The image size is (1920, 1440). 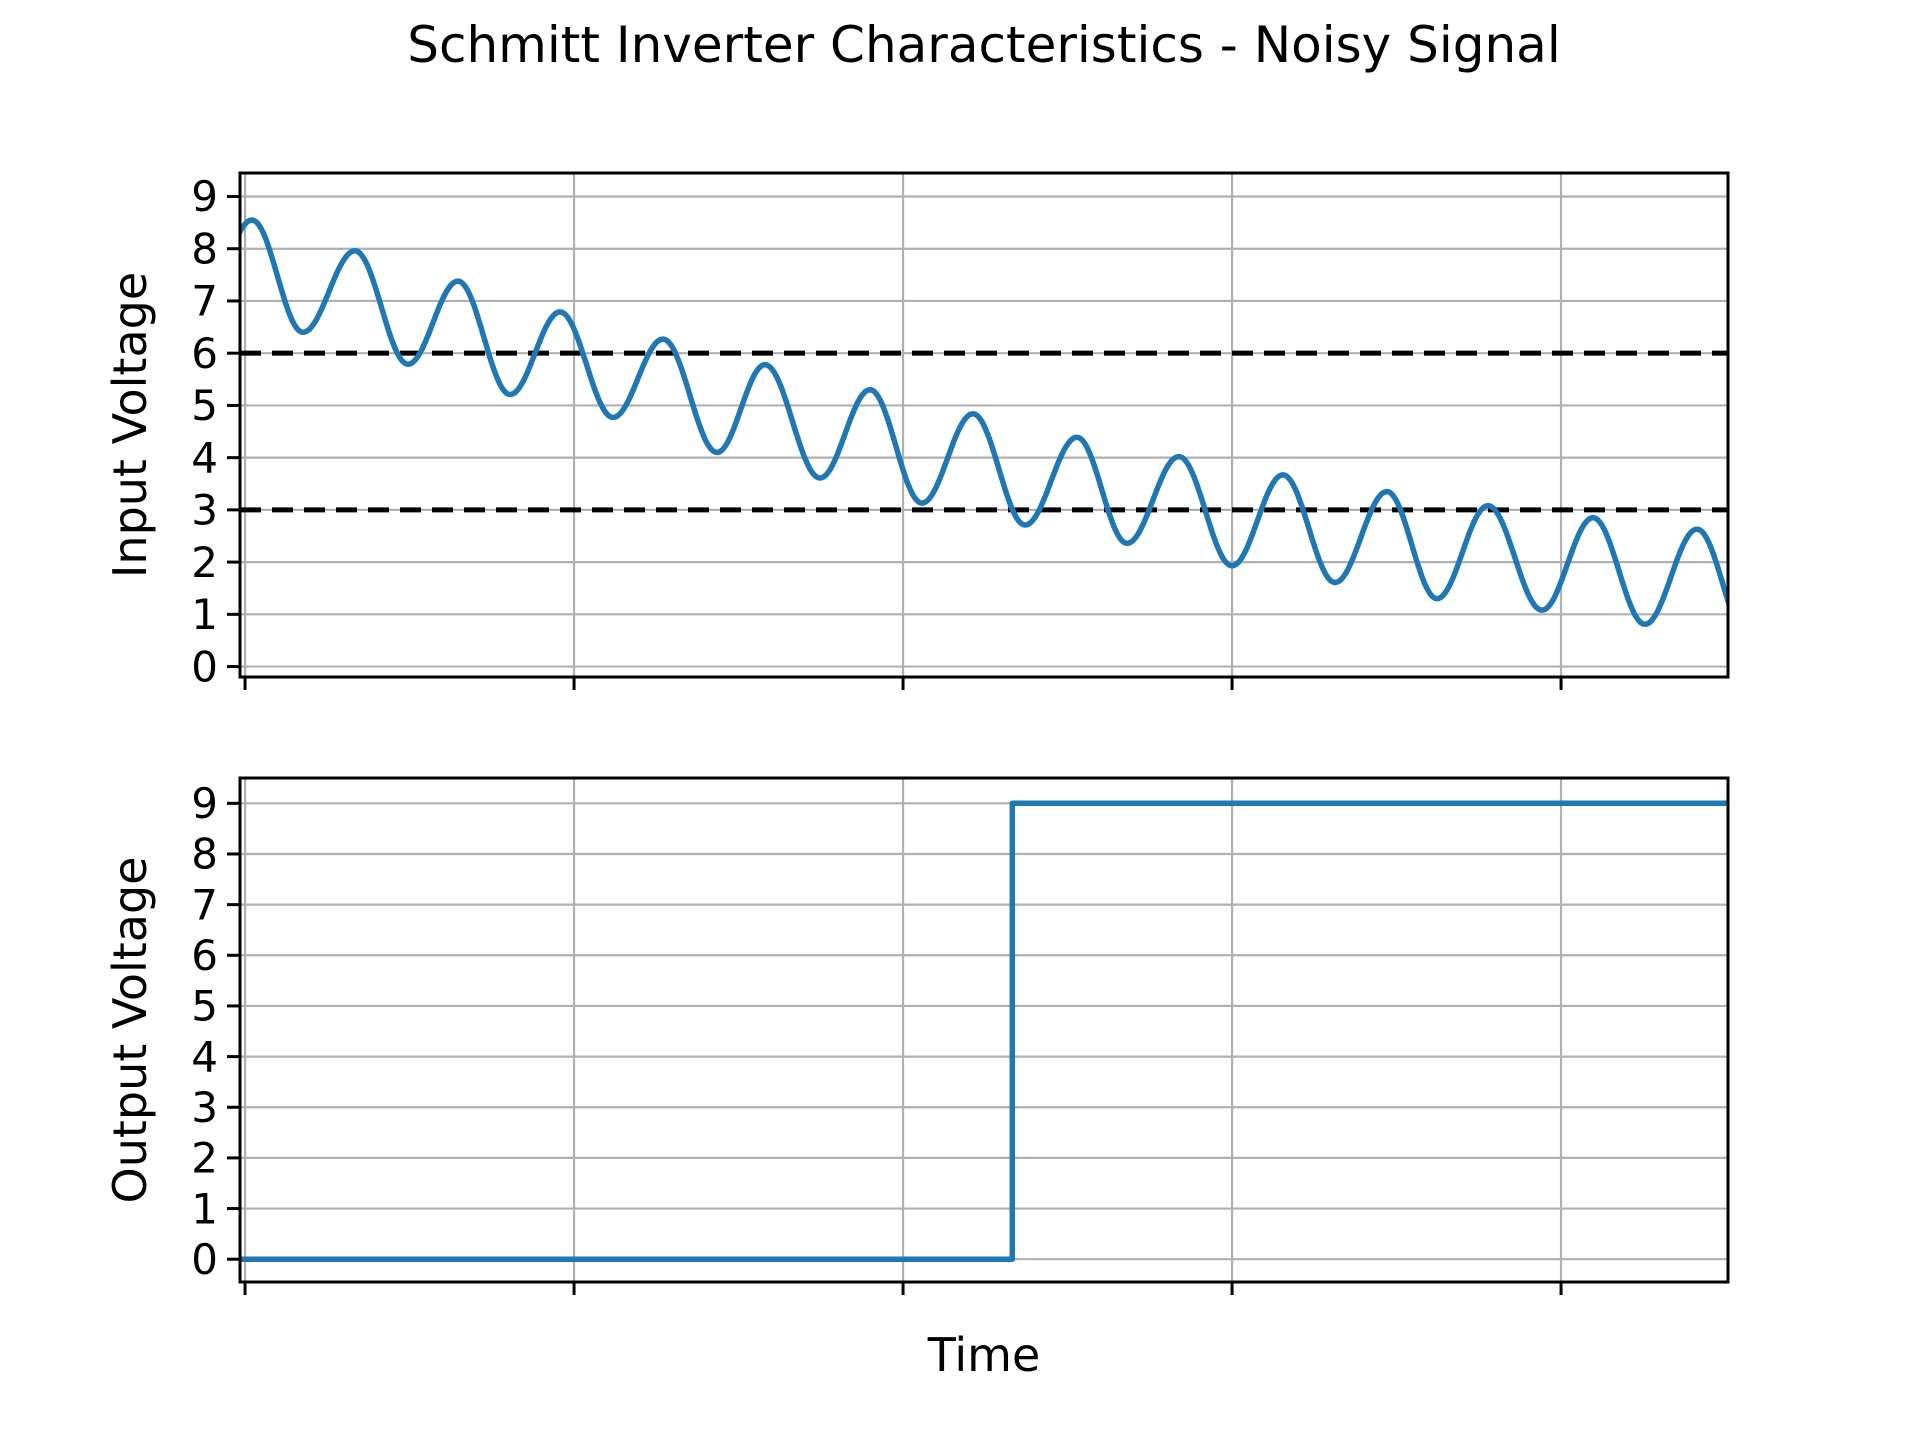 I want to click on output-y-axis-label: Output Voltage, so click(x=130, y=1030).